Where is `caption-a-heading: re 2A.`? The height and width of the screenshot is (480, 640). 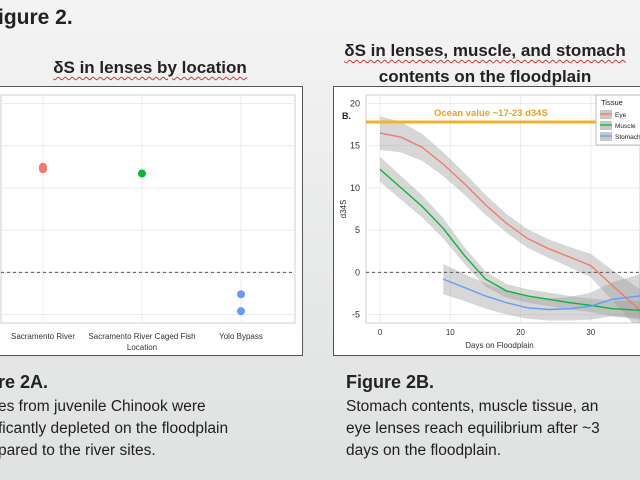 caption-a-heading: re 2A. is located at coordinates (24, 382).